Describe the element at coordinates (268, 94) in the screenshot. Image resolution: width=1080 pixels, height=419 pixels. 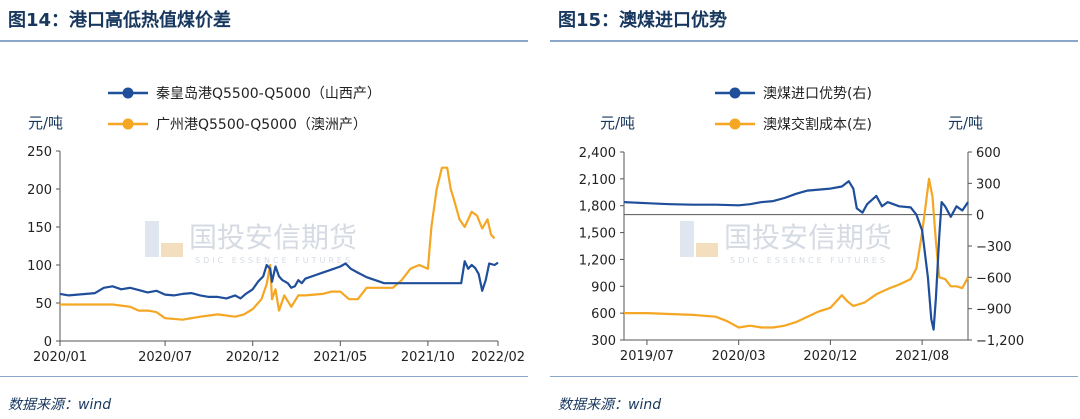
I see `legend-label-1: 秦皇岛港Q5500-Q5000（山西产）` at that location.